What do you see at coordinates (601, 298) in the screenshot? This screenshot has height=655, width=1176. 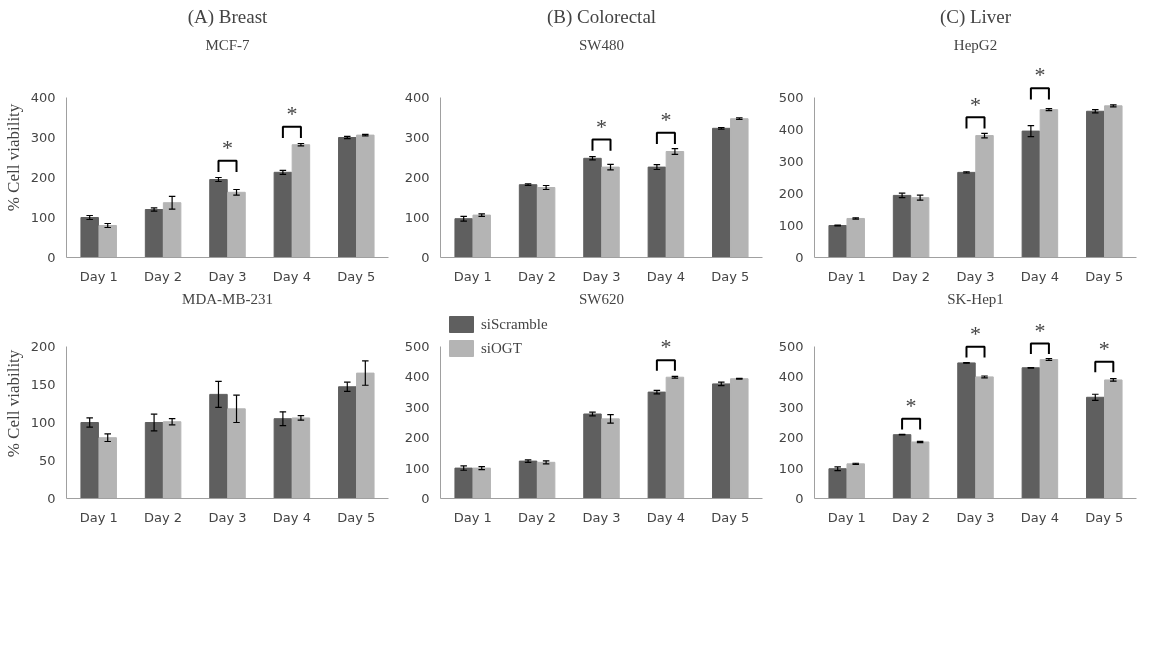 I see `chart-title: SW620` at bounding box center [601, 298].